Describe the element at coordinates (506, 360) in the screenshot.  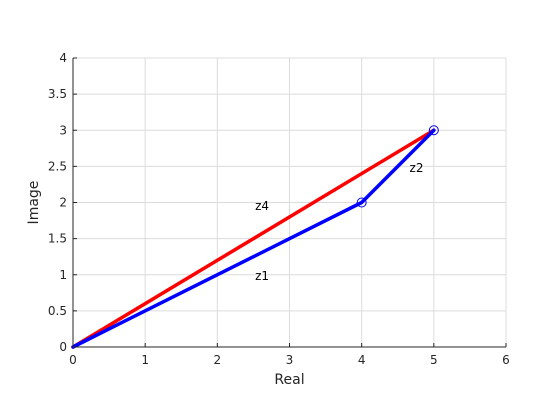
I see `x-tick-label: 6` at that location.